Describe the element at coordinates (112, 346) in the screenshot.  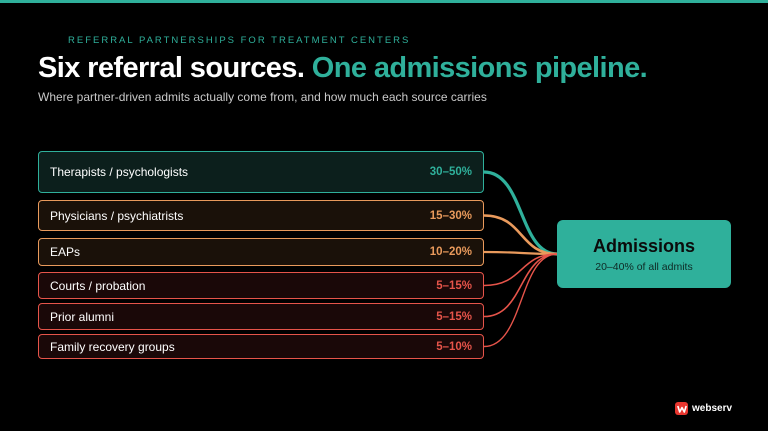
I see `referral-source-label: Family recovery groups` at that location.